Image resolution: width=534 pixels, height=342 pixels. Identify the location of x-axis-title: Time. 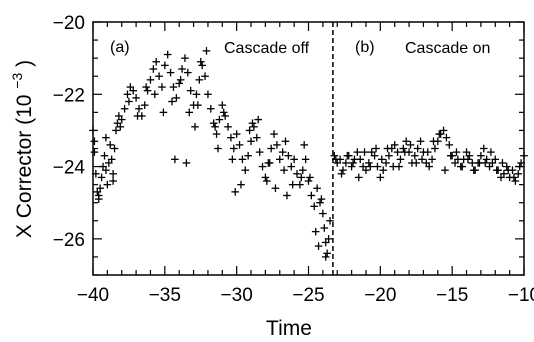
(289, 328).